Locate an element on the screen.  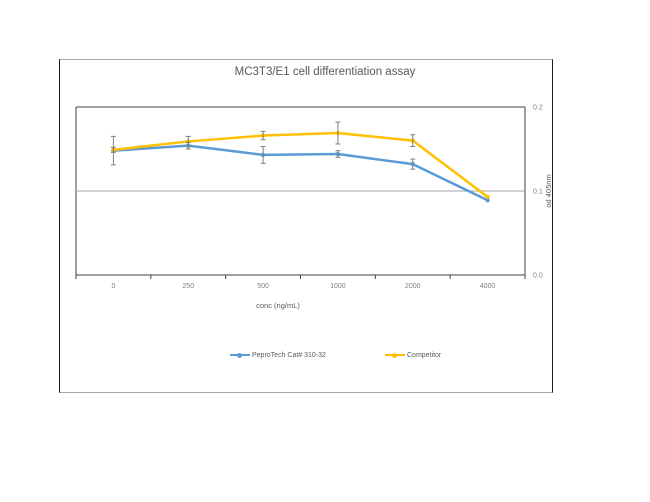
x-ticks is located at coordinates (300, 277).